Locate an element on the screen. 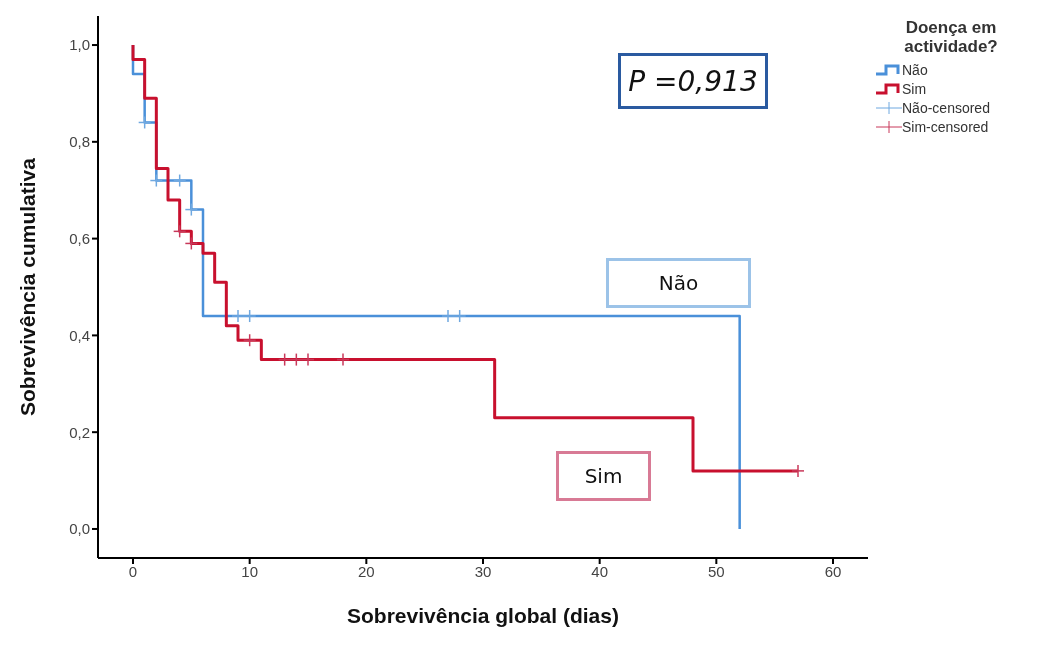  x-axis-title: Sobrevivência global (dias) is located at coordinates (483, 615).